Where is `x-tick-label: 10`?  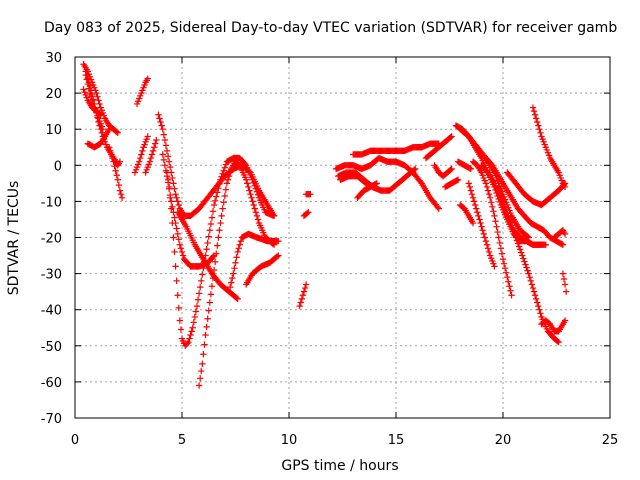
x-tick-label: 10 is located at coordinates (289, 440).